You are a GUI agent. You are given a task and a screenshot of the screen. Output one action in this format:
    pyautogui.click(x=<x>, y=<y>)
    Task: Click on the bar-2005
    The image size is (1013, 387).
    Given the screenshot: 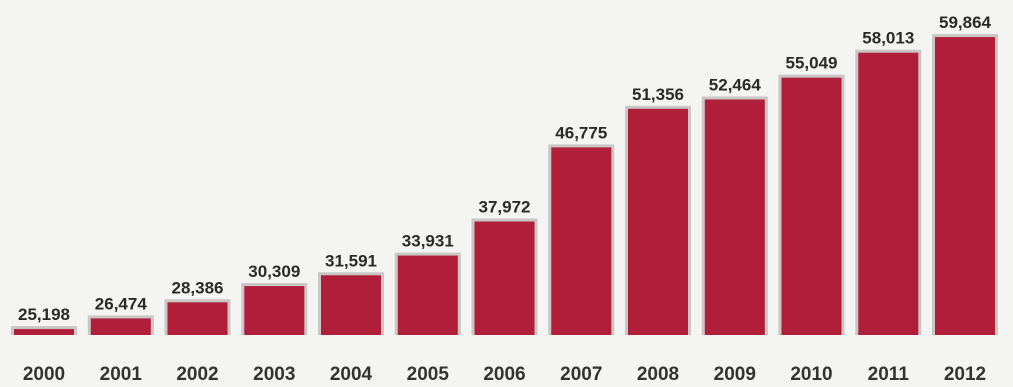 What is the action you would take?
    pyautogui.click(x=427, y=295)
    